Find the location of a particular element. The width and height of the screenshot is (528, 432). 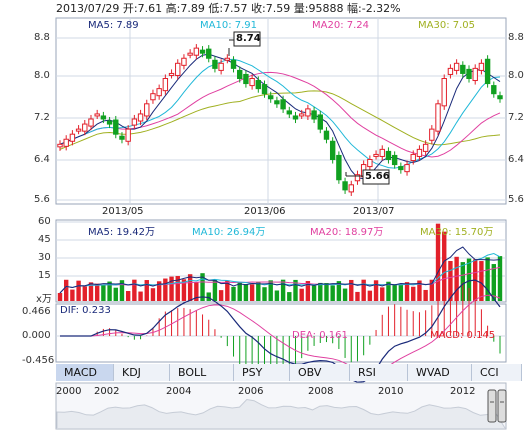

price-axis-label-right: 8.8 is located at coordinates (516, 37).